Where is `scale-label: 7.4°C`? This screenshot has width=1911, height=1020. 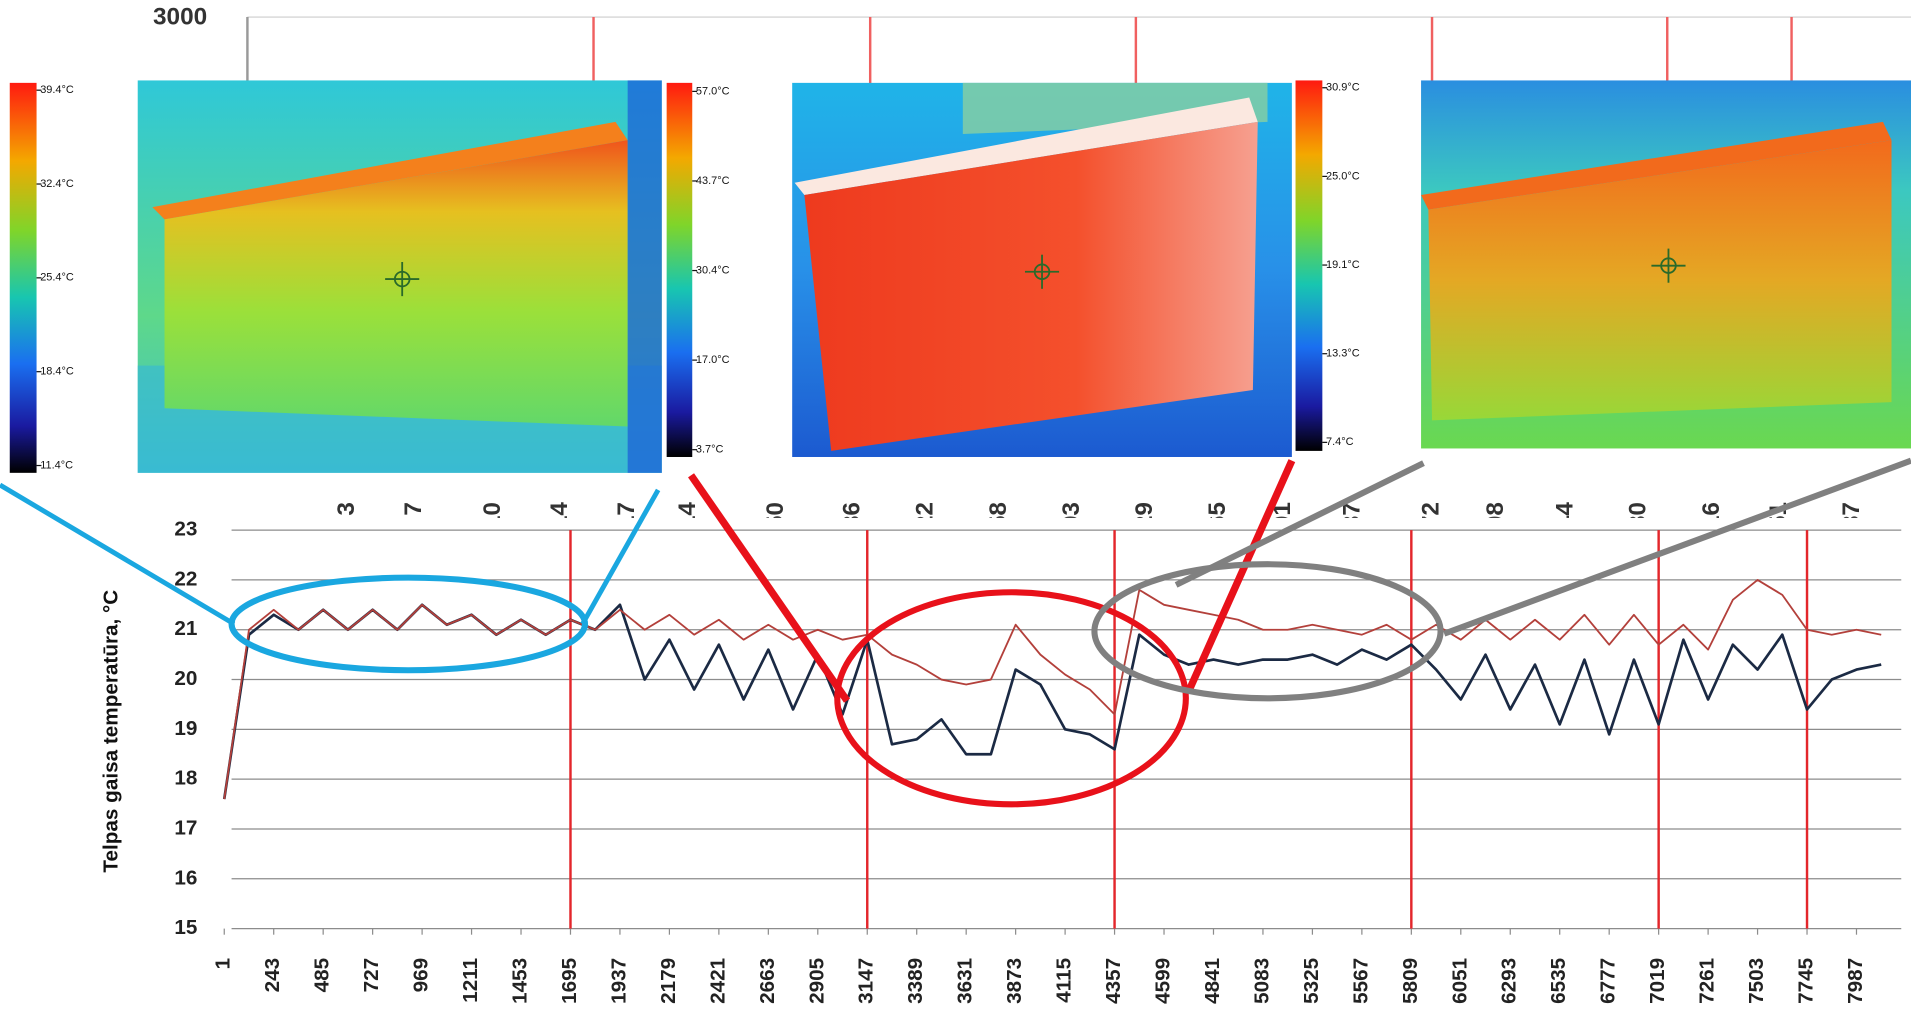 scale-label: 7.4°C is located at coordinates (1340, 442).